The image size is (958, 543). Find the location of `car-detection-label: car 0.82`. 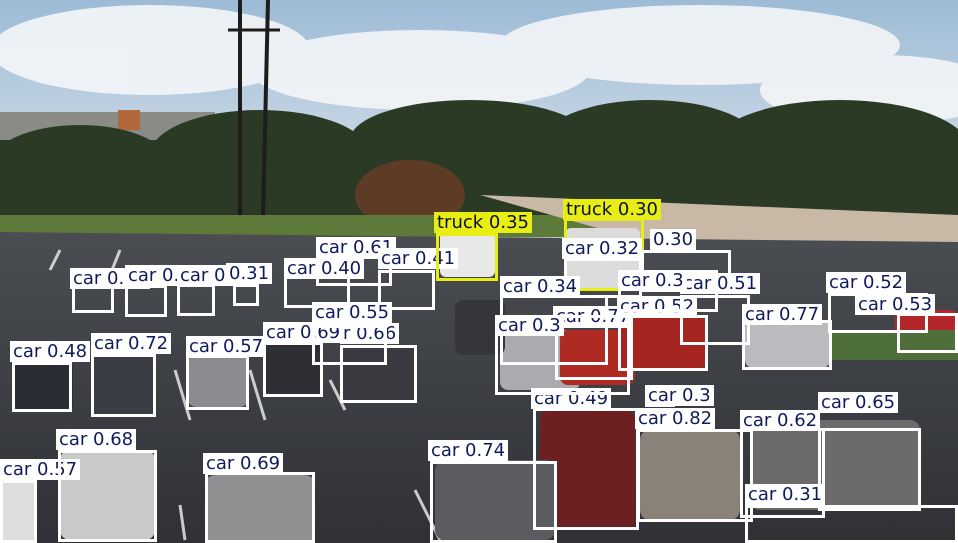

car-detection-label: car 0.82 is located at coordinates (675, 418).